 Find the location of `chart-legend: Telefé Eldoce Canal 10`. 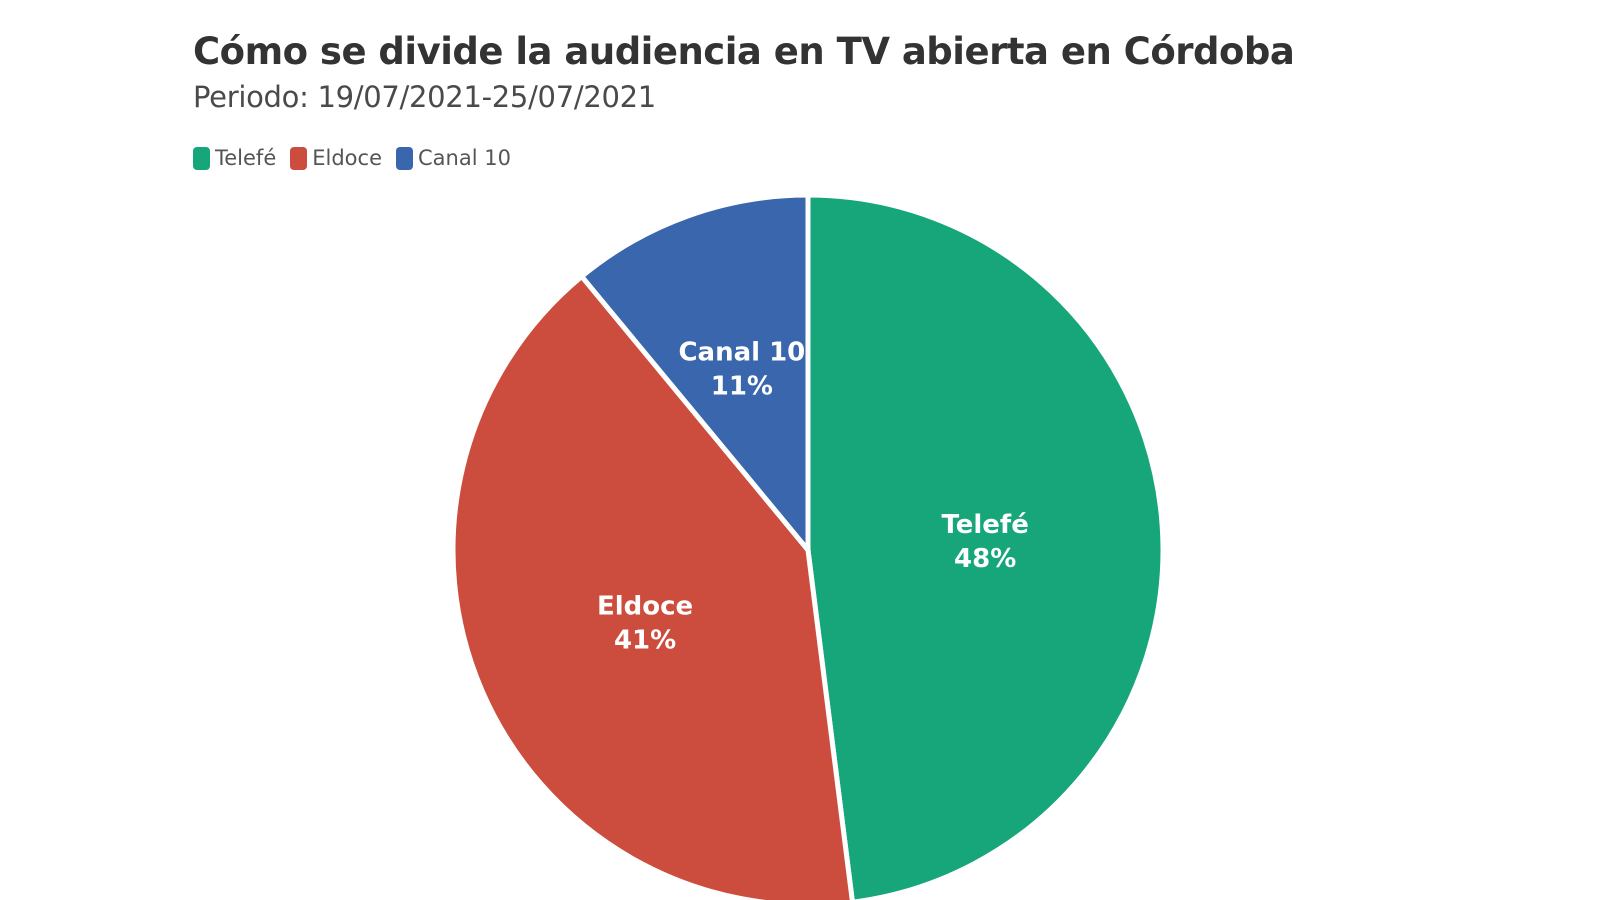

chart-legend: Telefé Eldoce Canal 10 is located at coordinates (352, 158).